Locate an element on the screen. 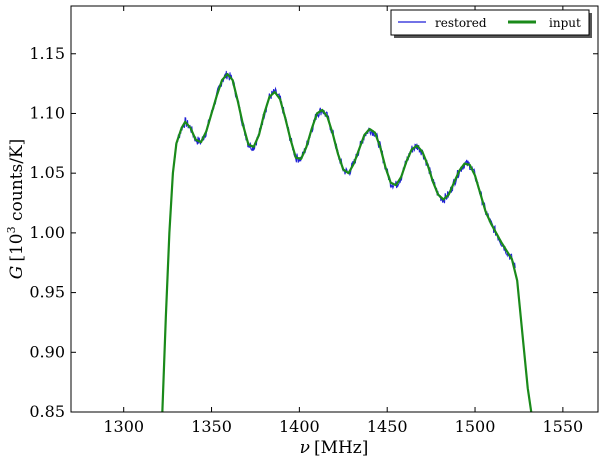  legend-label-input: input is located at coordinates (565, 23).